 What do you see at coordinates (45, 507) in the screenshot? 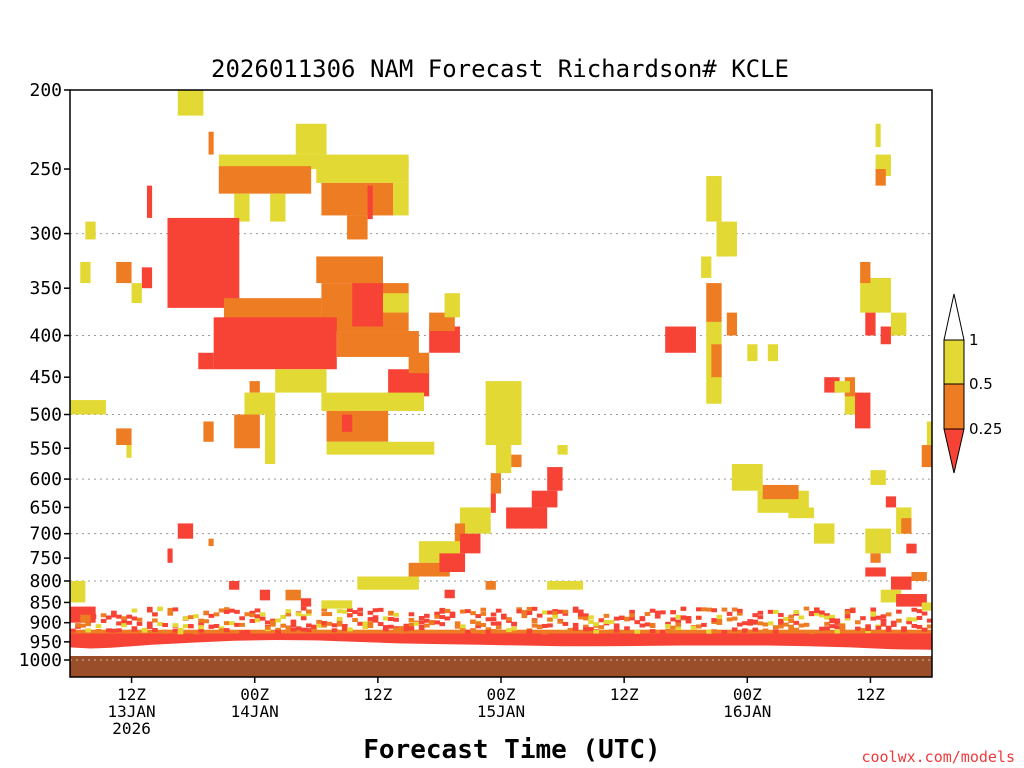
I see `y-tick-label-650: 650` at bounding box center [45, 507].